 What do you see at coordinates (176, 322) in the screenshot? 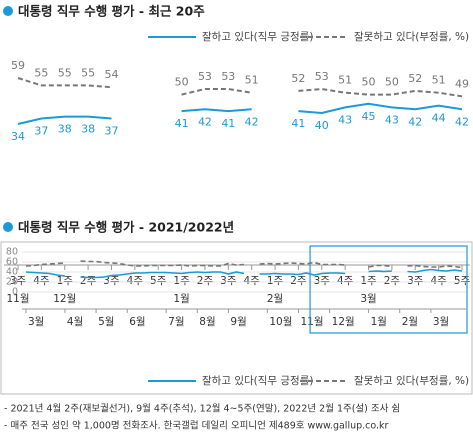
I see `x-tick-label: 7월` at bounding box center [176, 322].